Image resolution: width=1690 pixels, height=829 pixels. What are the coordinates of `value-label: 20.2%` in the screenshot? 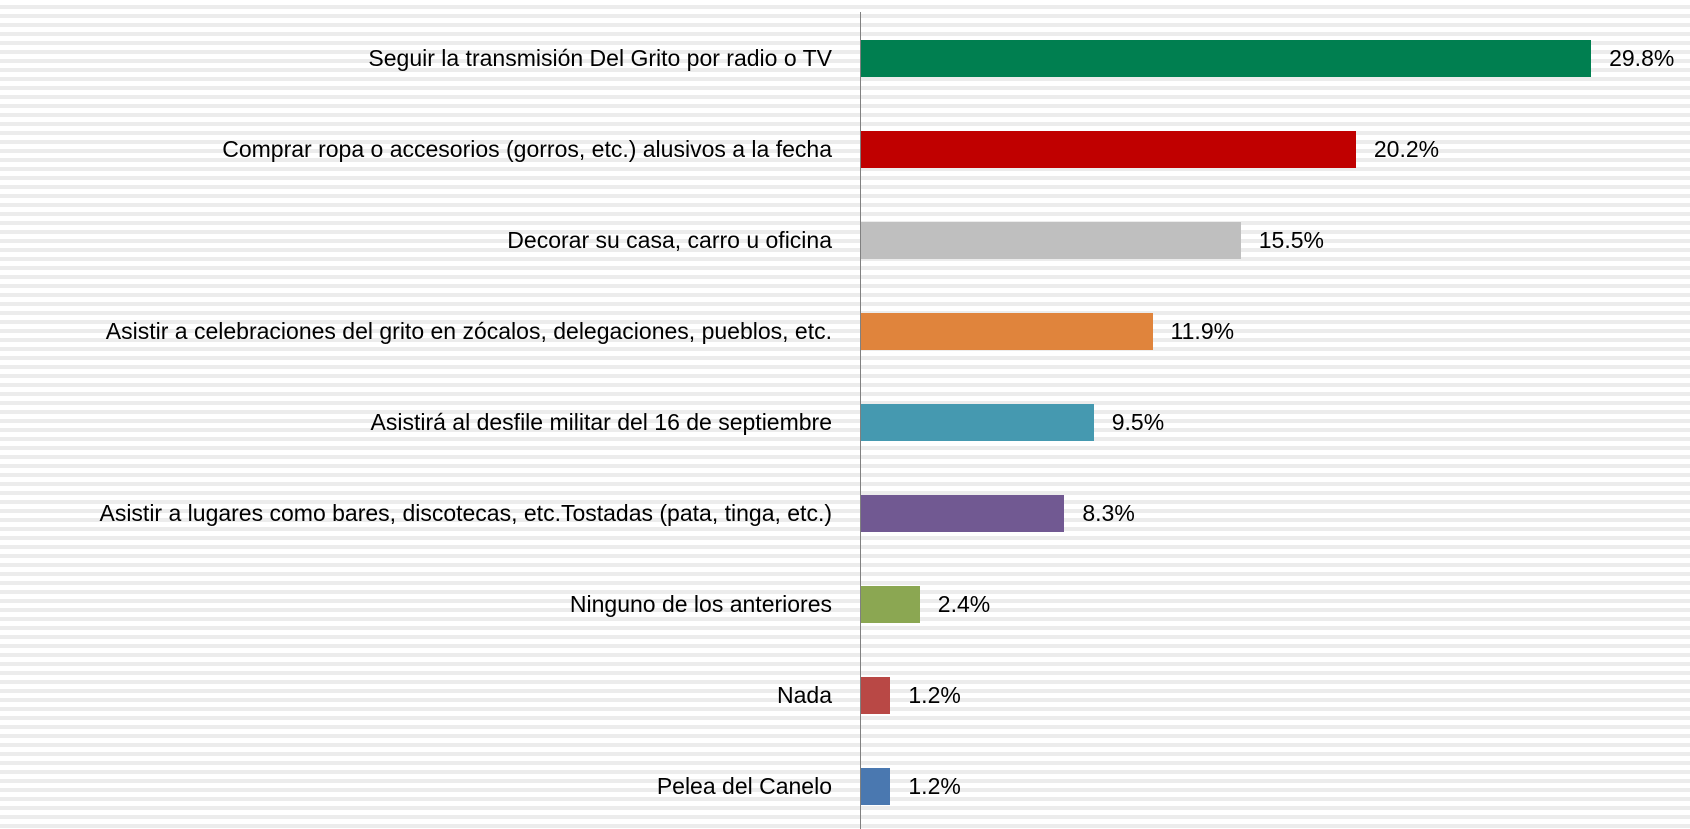 It's located at (1406, 148).